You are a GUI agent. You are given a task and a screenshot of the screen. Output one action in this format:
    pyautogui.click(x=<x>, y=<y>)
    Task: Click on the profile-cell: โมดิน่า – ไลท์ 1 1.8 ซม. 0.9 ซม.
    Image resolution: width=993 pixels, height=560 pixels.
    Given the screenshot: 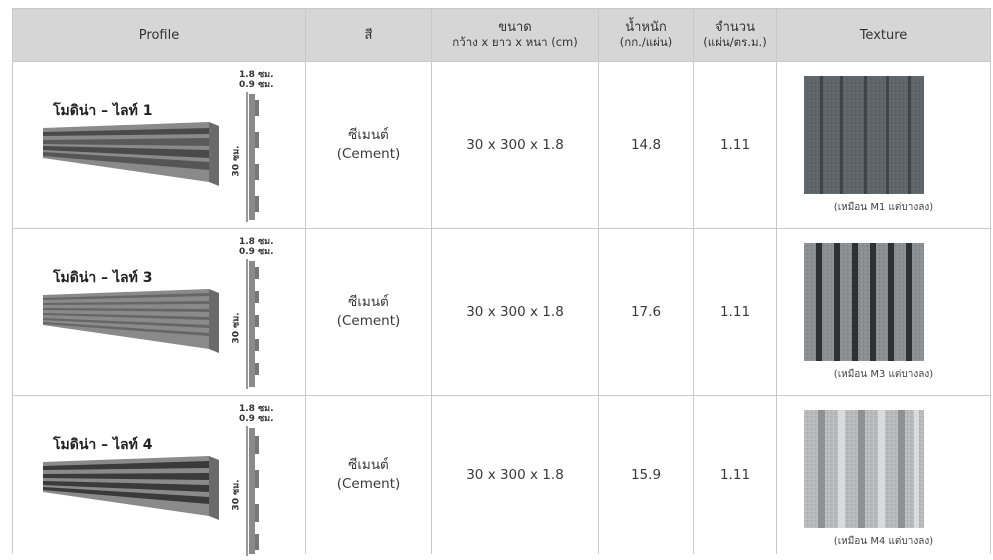 What is the action you would take?
    pyautogui.click(x=159, y=145)
    